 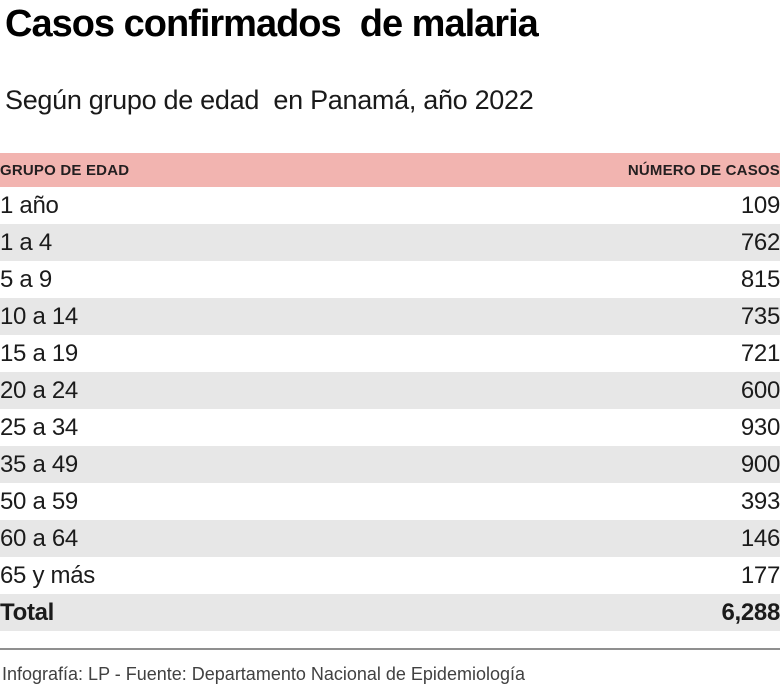 What do you see at coordinates (47, 575) in the screenshot?
I see `age-group-cell: 65 y más` at bounding box center [47, 575].